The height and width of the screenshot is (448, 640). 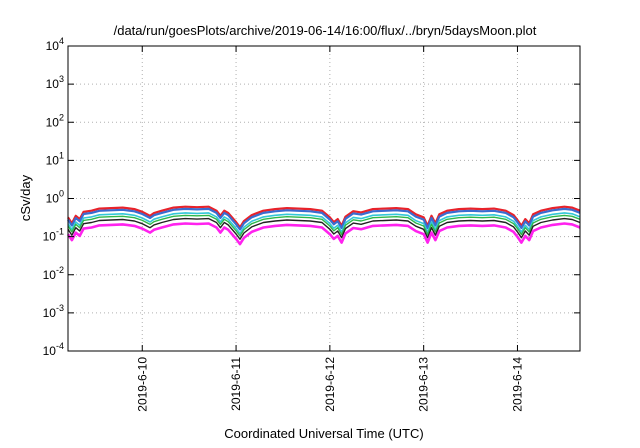 I want to click on x-tick-label: 2019-6-13, so click(x=424, y=384).